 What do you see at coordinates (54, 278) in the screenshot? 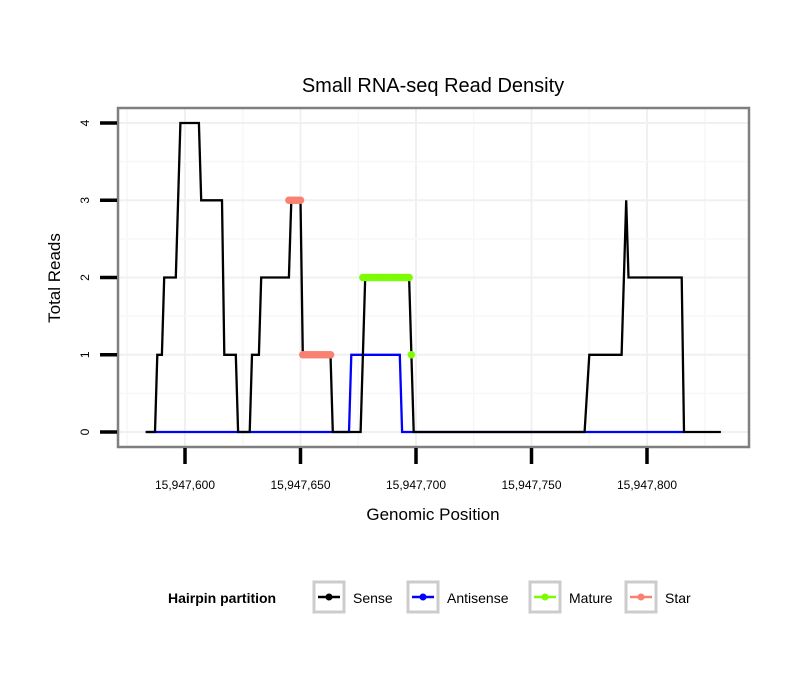
I see `y-axis-title: Total Reads` at bounding box center [54, 278].